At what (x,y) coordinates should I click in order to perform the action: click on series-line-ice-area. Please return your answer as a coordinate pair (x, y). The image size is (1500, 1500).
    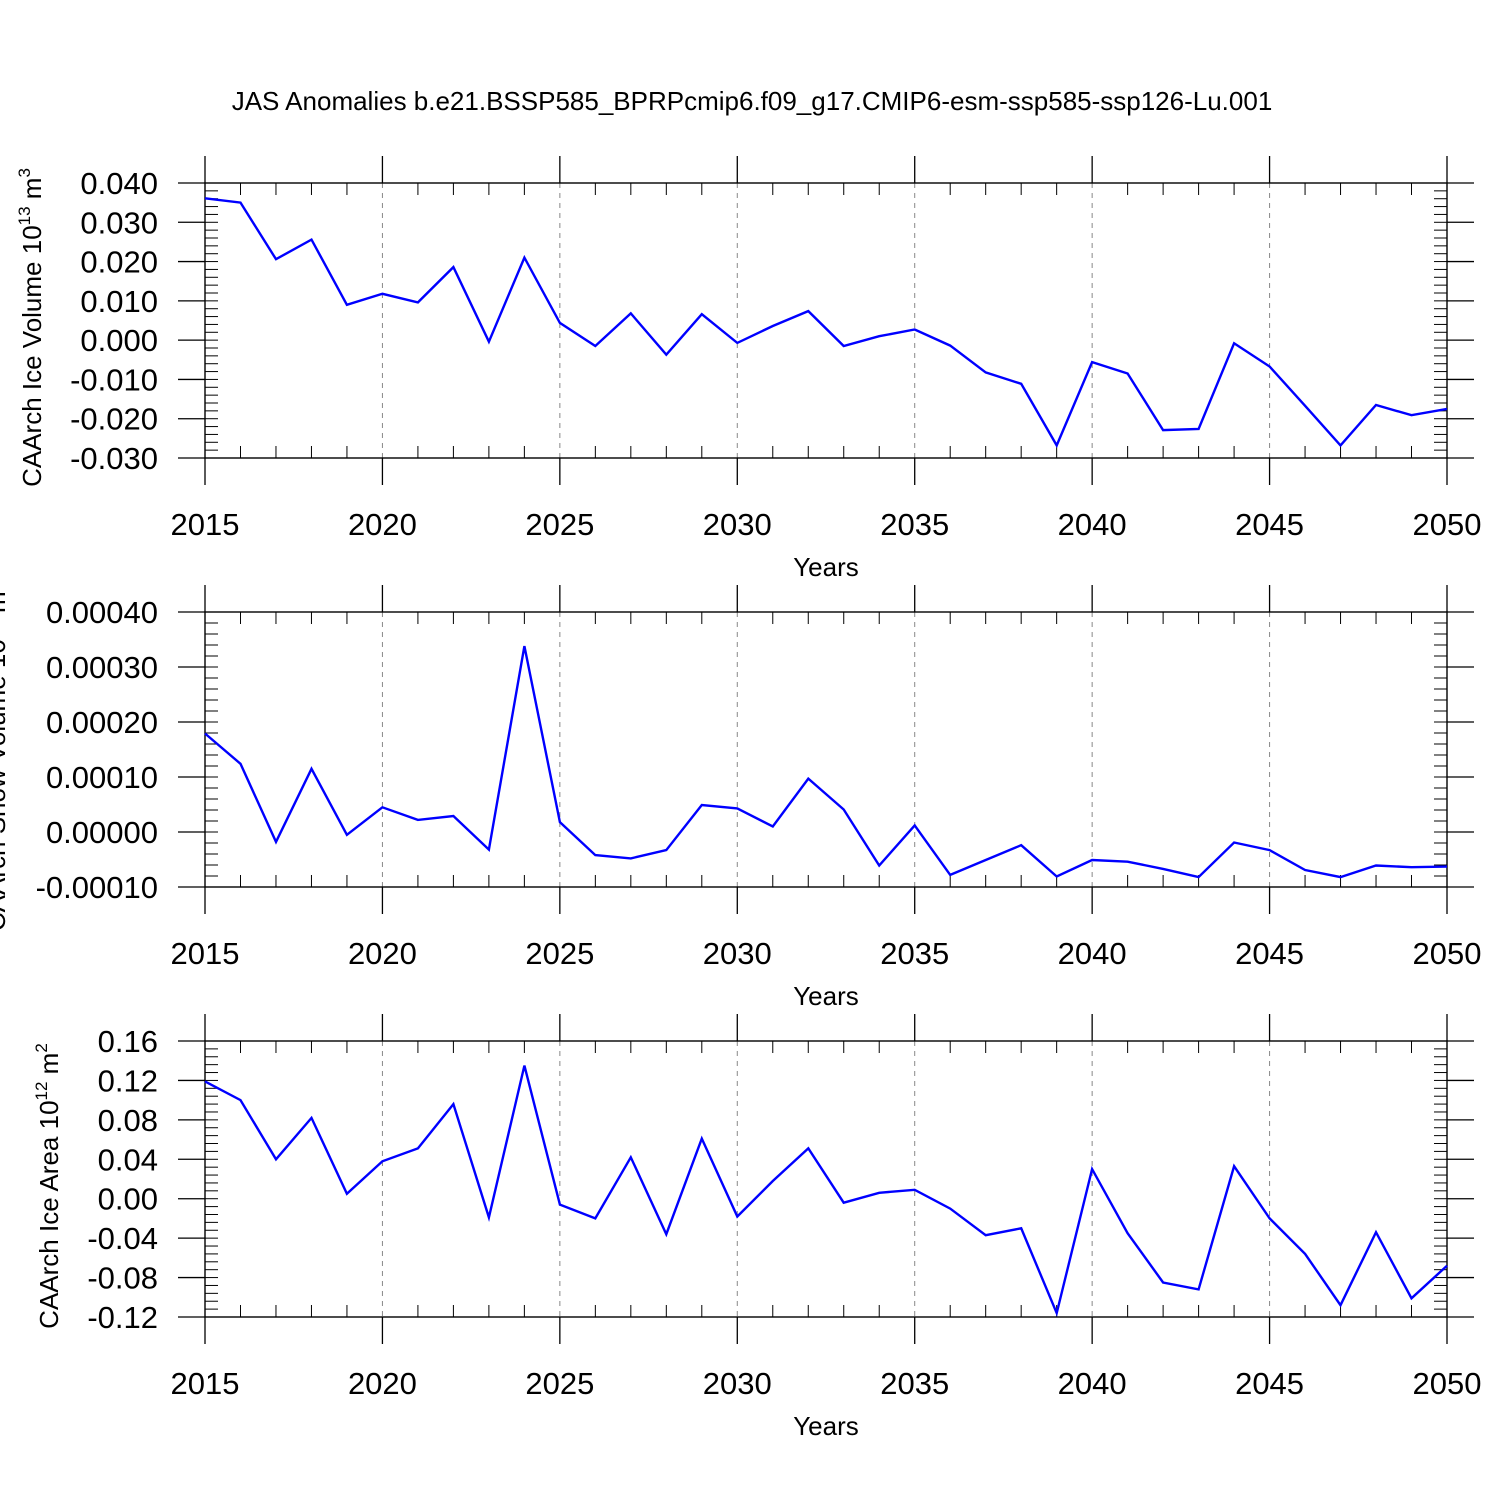
    Looking at the image, I should click on (826, 1191).